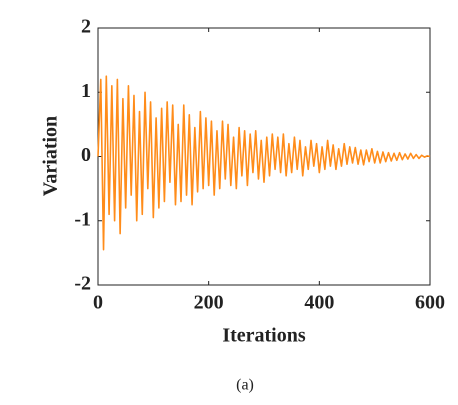  Describe the element at coordinates (82, 219) in the screenshot. I see `y-tick-label: -1` at that location.